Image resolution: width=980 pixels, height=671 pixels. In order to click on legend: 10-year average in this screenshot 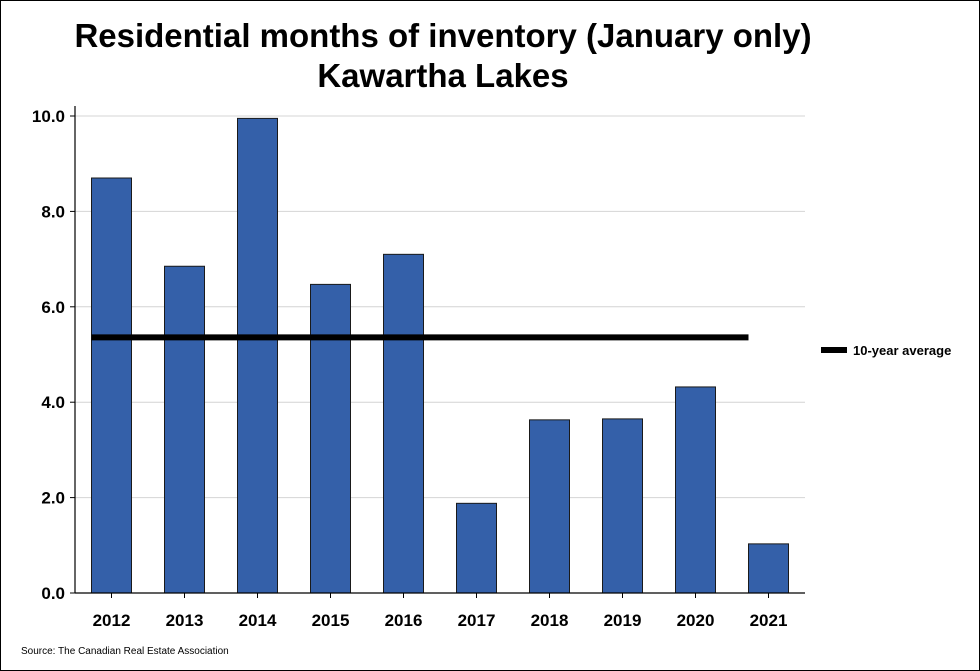, I will do `click(886, 350)`.